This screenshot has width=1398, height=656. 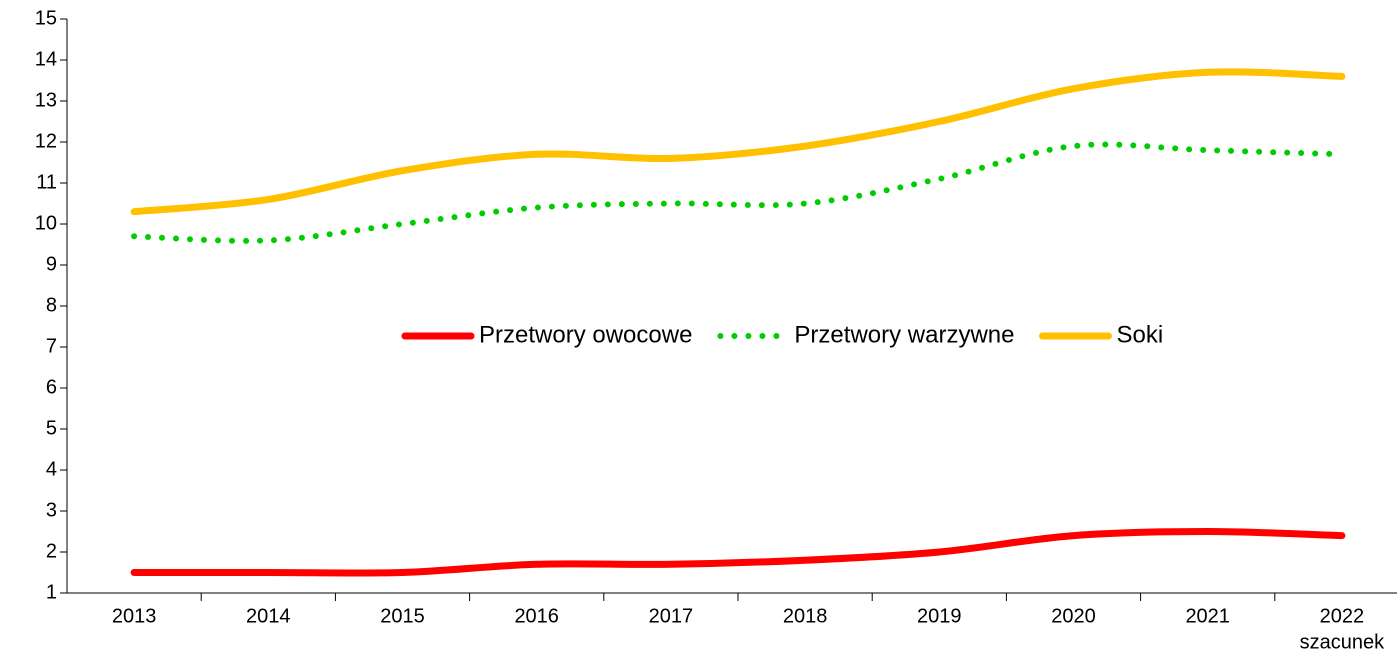 What do you see at coordinates (51, 469) in the screenshot?
I see `y-tick-label: 4` at bounding box center [51, 469].